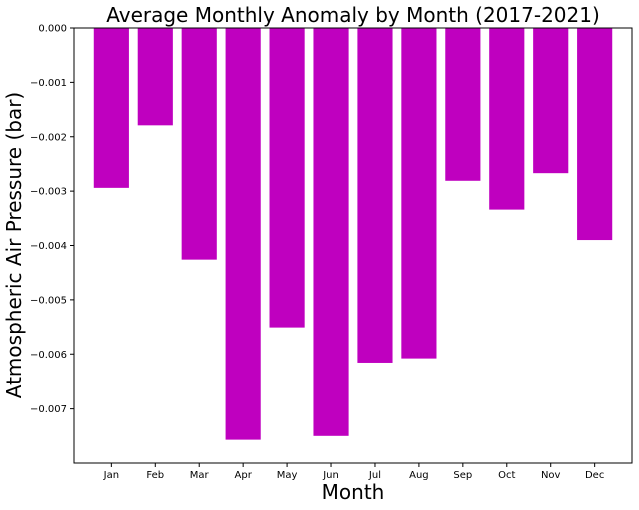  I want to click on bar-dec, so click(595, 134).